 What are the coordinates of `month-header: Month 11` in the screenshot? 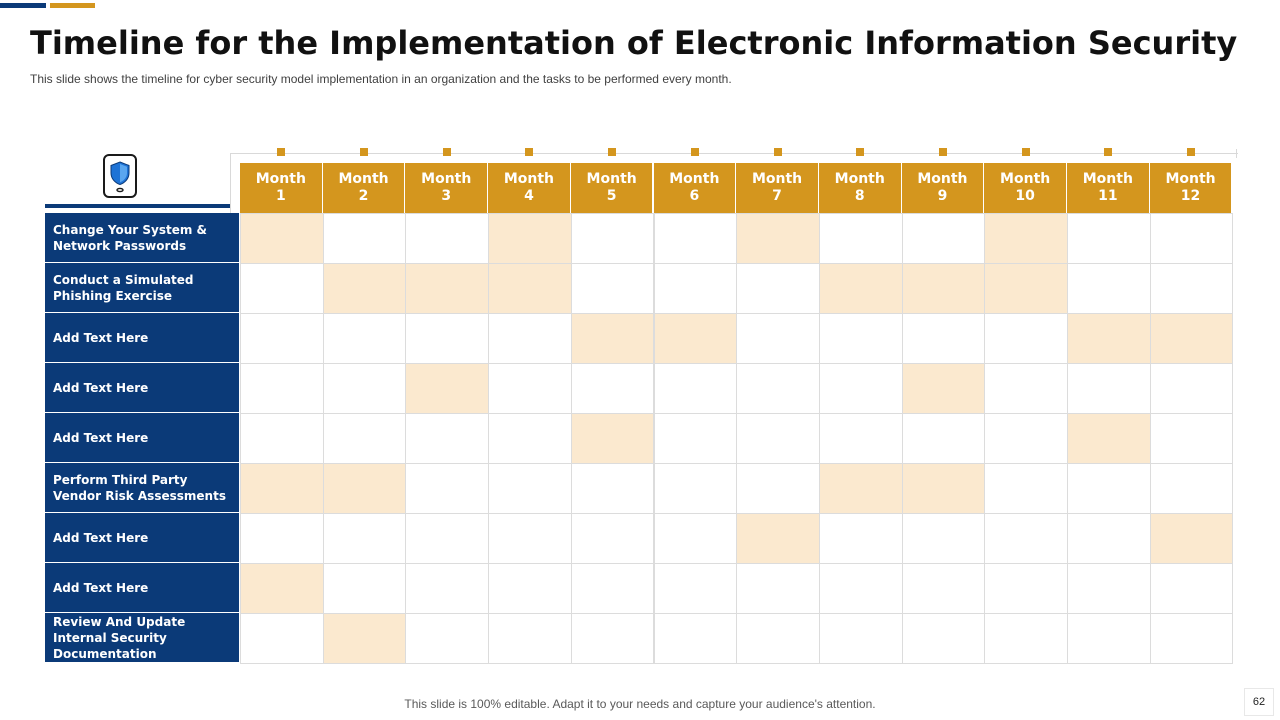 It's located at (1108, 188).